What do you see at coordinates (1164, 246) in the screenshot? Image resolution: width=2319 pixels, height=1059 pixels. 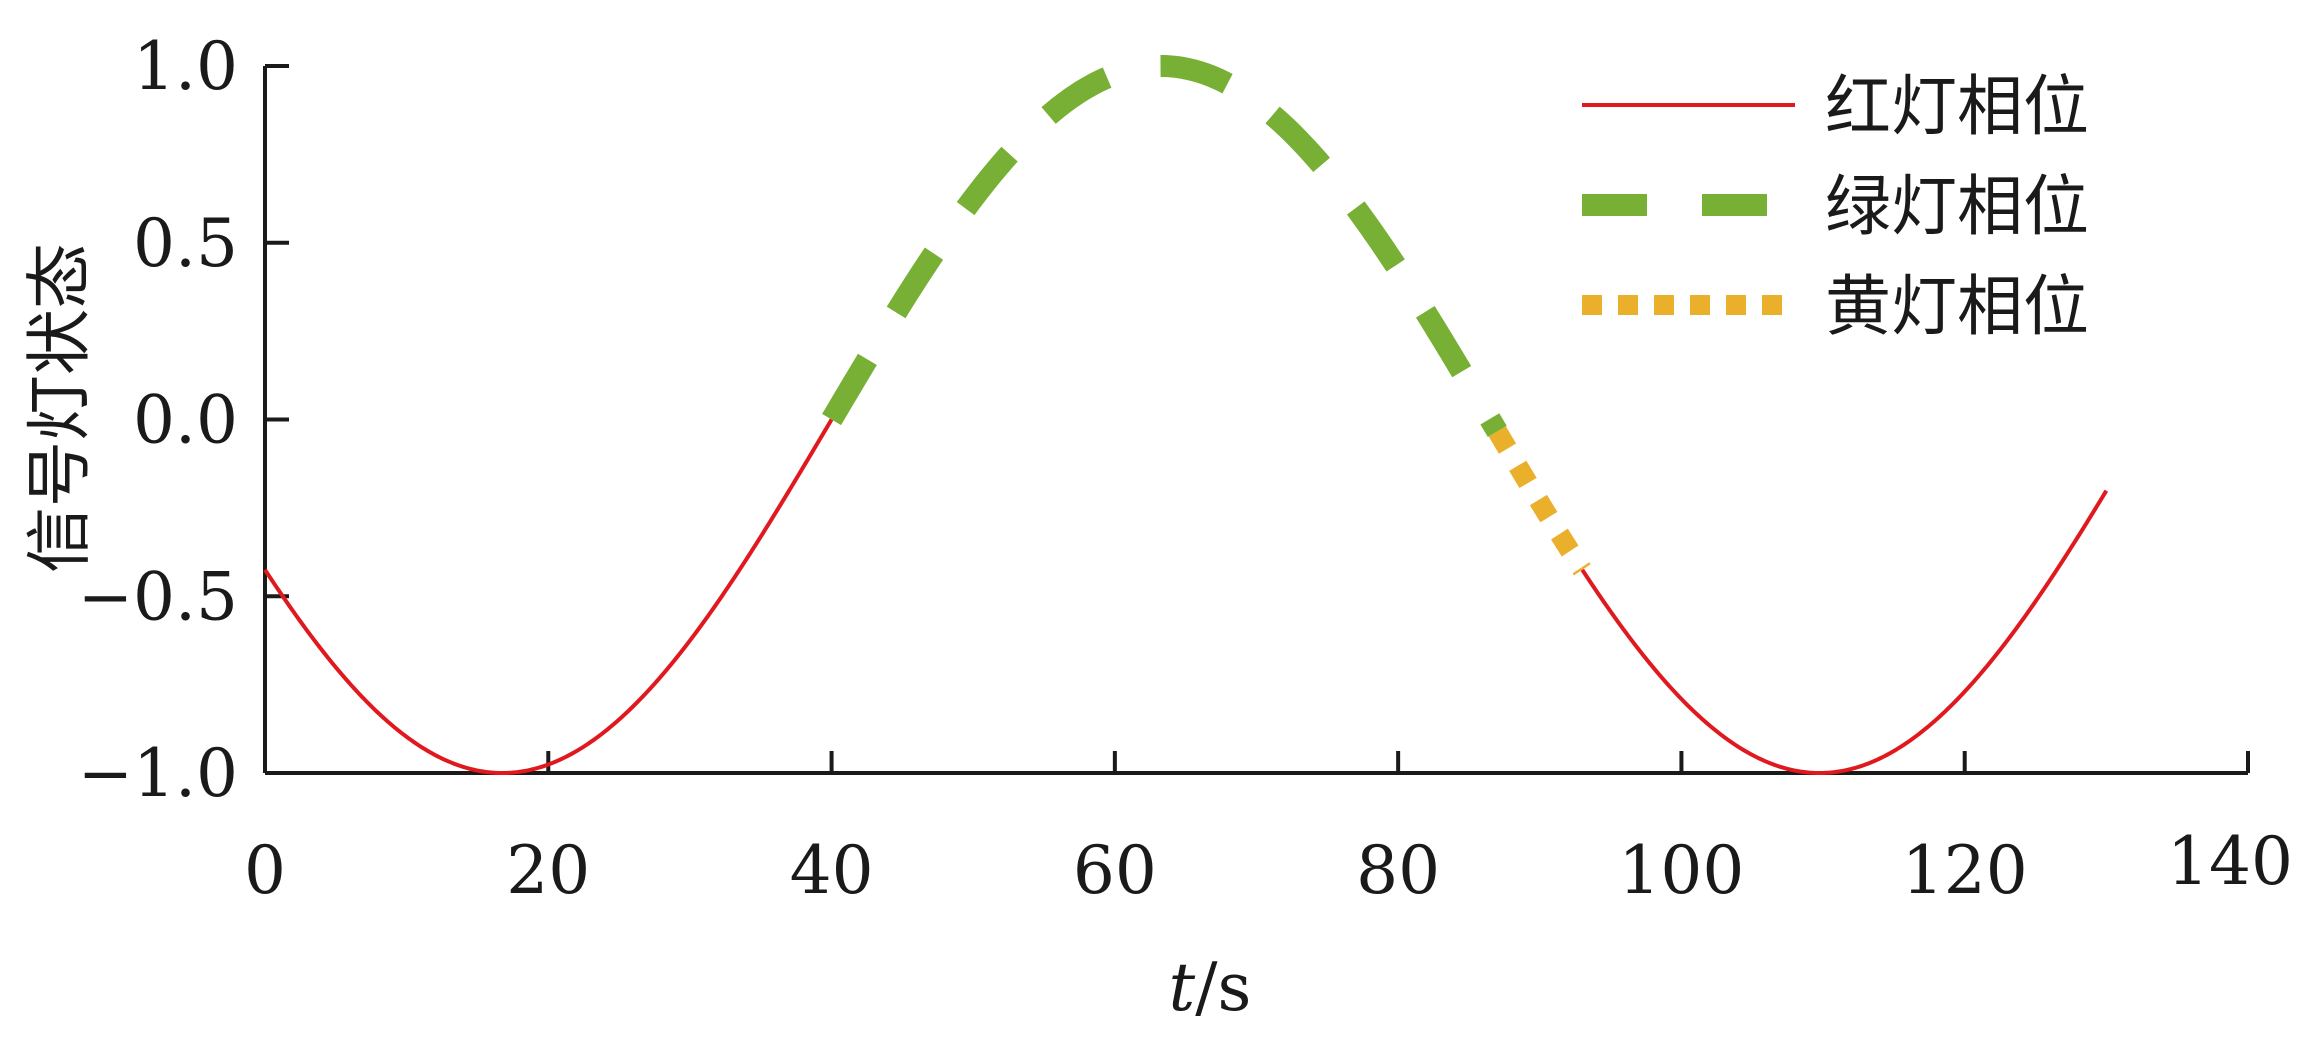 I see `series-line-dashed` at bounding box center [1164, 246].